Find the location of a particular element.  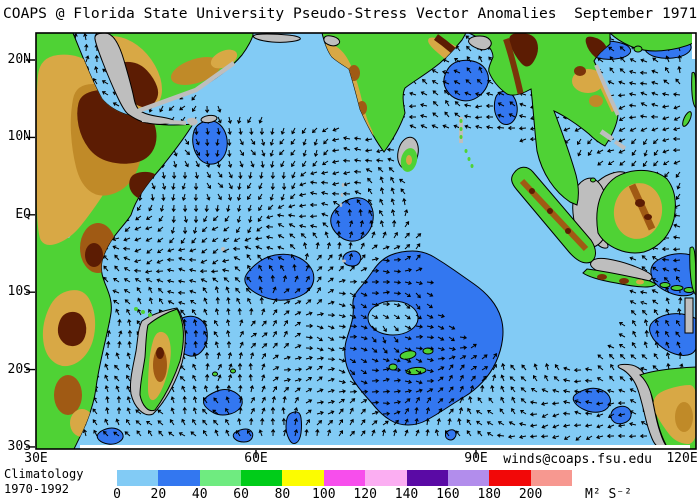

colorbar-value: 120 is located at coordinates (365, 493).